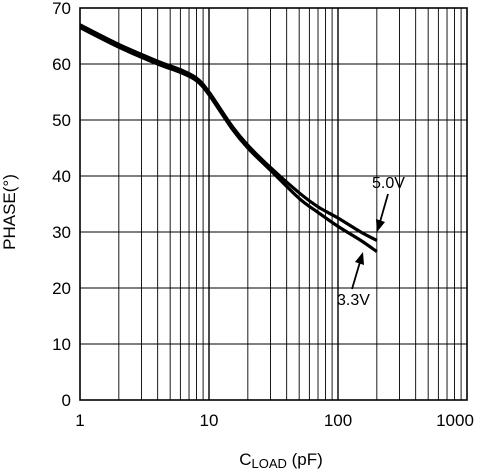 This screenshot has width=495, height=469. I want to click on y-tick-label: 70, so click(61, 9).